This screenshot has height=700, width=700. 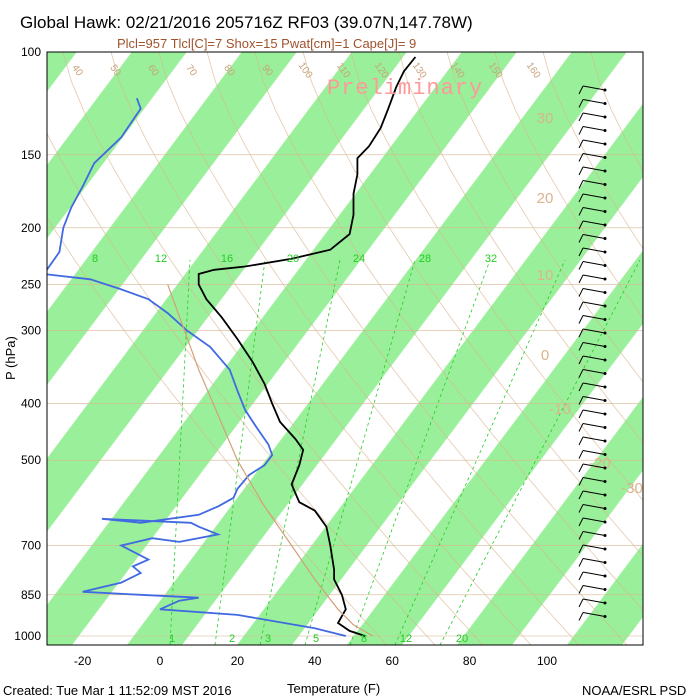 What do you see at coordinates (545, 275) in the screenshot?
I see `isotherm-label: 10` at bounding box center [545, 275].